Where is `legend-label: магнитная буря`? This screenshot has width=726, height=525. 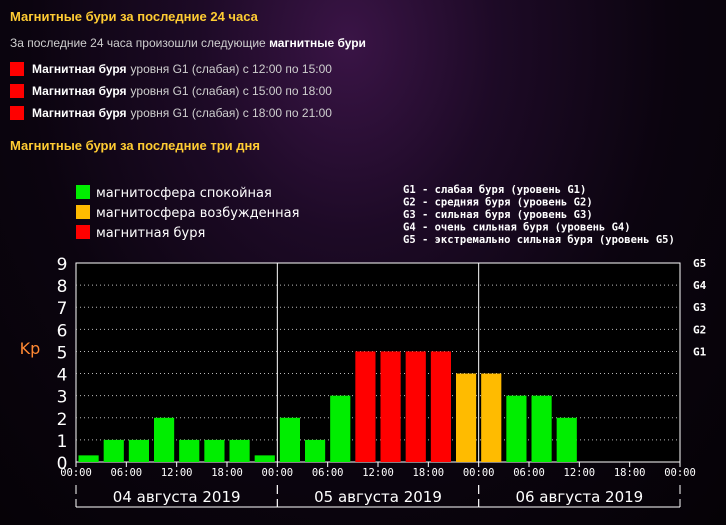
legend-label: магнитная буря is located at coordinates (150, 233).